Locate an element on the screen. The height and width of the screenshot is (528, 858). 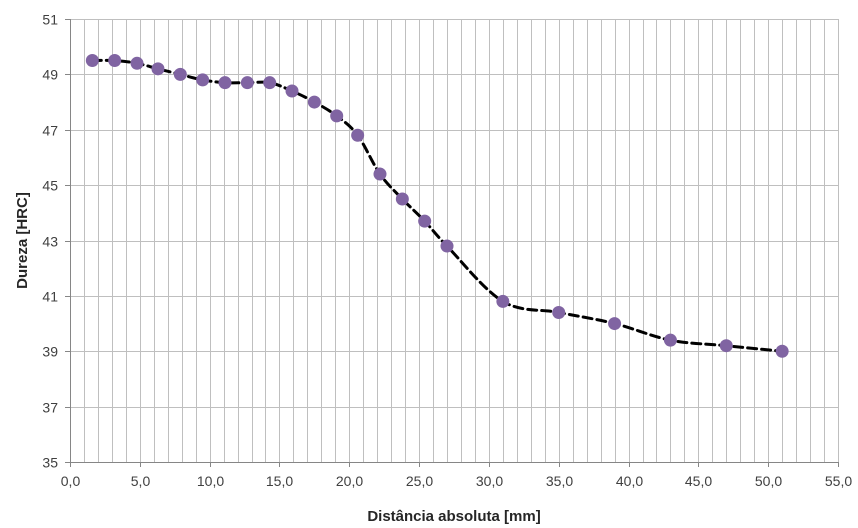
y-axis-title: Dureza [HRC] is located at coordinates (22, 240).